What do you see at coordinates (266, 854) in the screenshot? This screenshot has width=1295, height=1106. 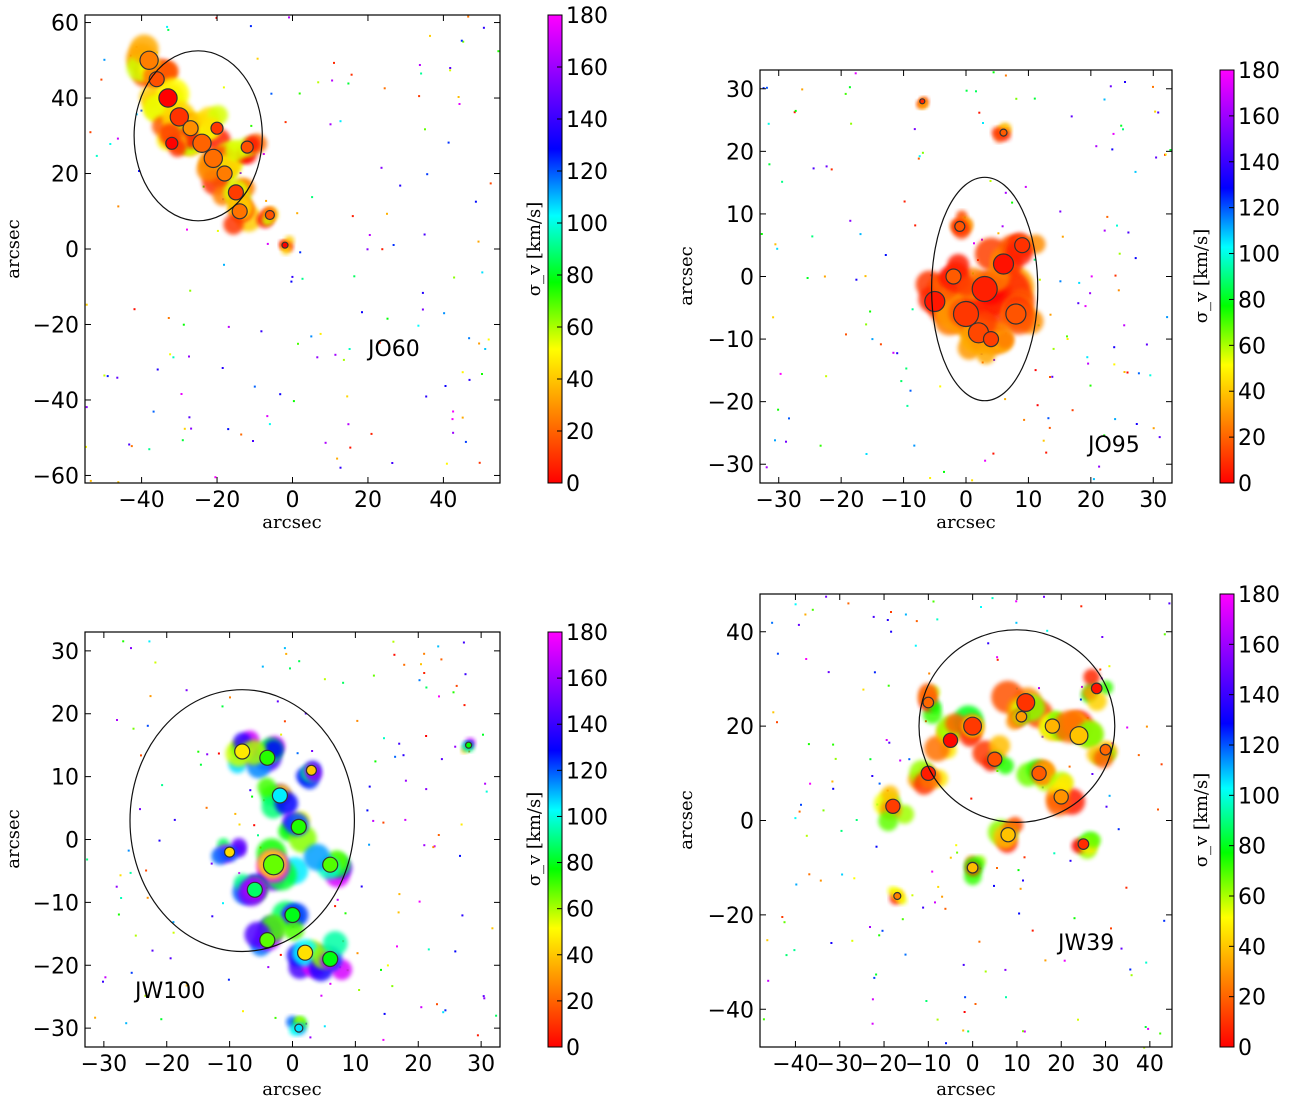 I see `axis-ticks-jw100: −30 −20 −10 0 10 20 30 −30 −20 −10 0 10 20 30` at bounding box center [266, 854].